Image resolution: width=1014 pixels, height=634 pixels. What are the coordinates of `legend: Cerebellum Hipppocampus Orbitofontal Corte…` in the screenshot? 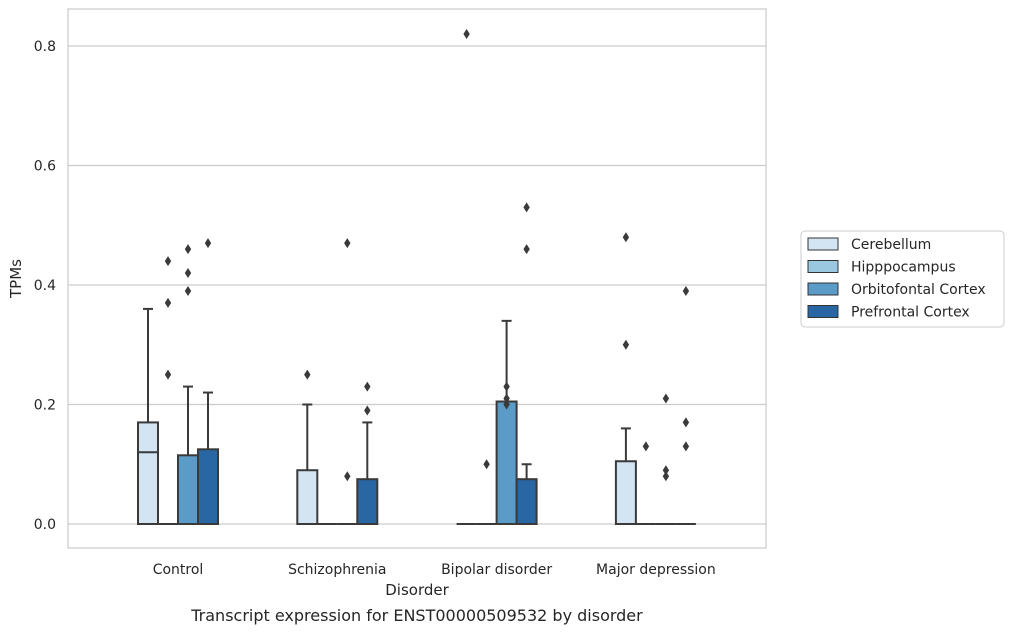 It's located at (902, 279).